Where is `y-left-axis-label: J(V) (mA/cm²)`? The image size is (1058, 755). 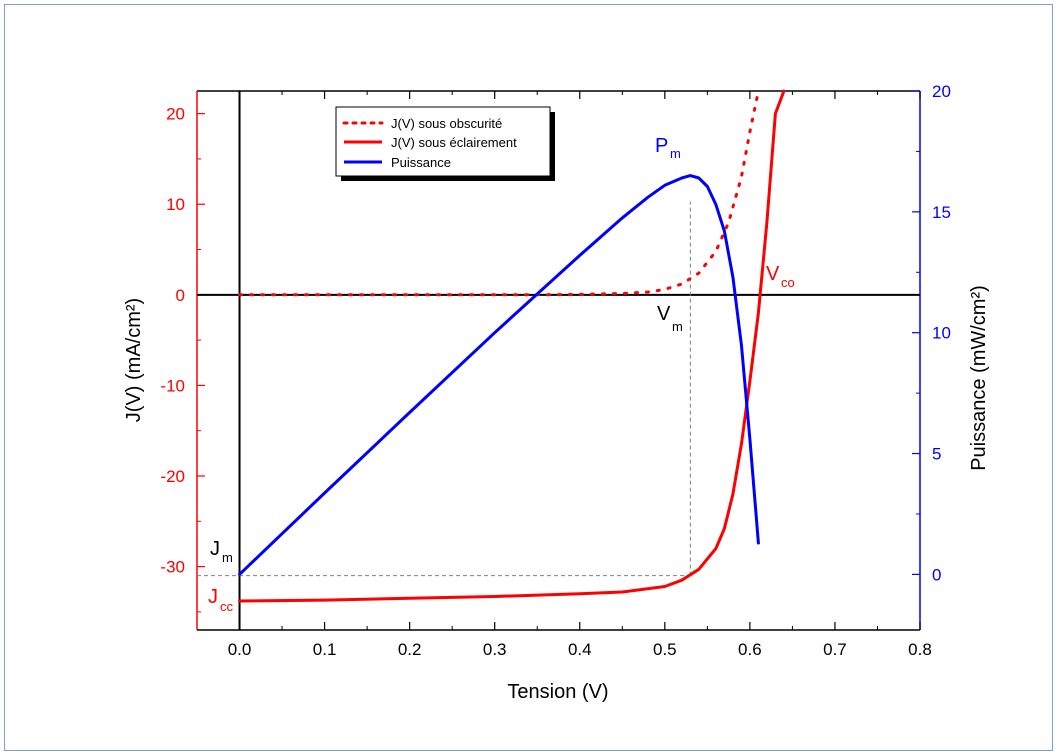
y-left-axis-label: J(V) (mA/cm²) is located at coordinates (134, 360).